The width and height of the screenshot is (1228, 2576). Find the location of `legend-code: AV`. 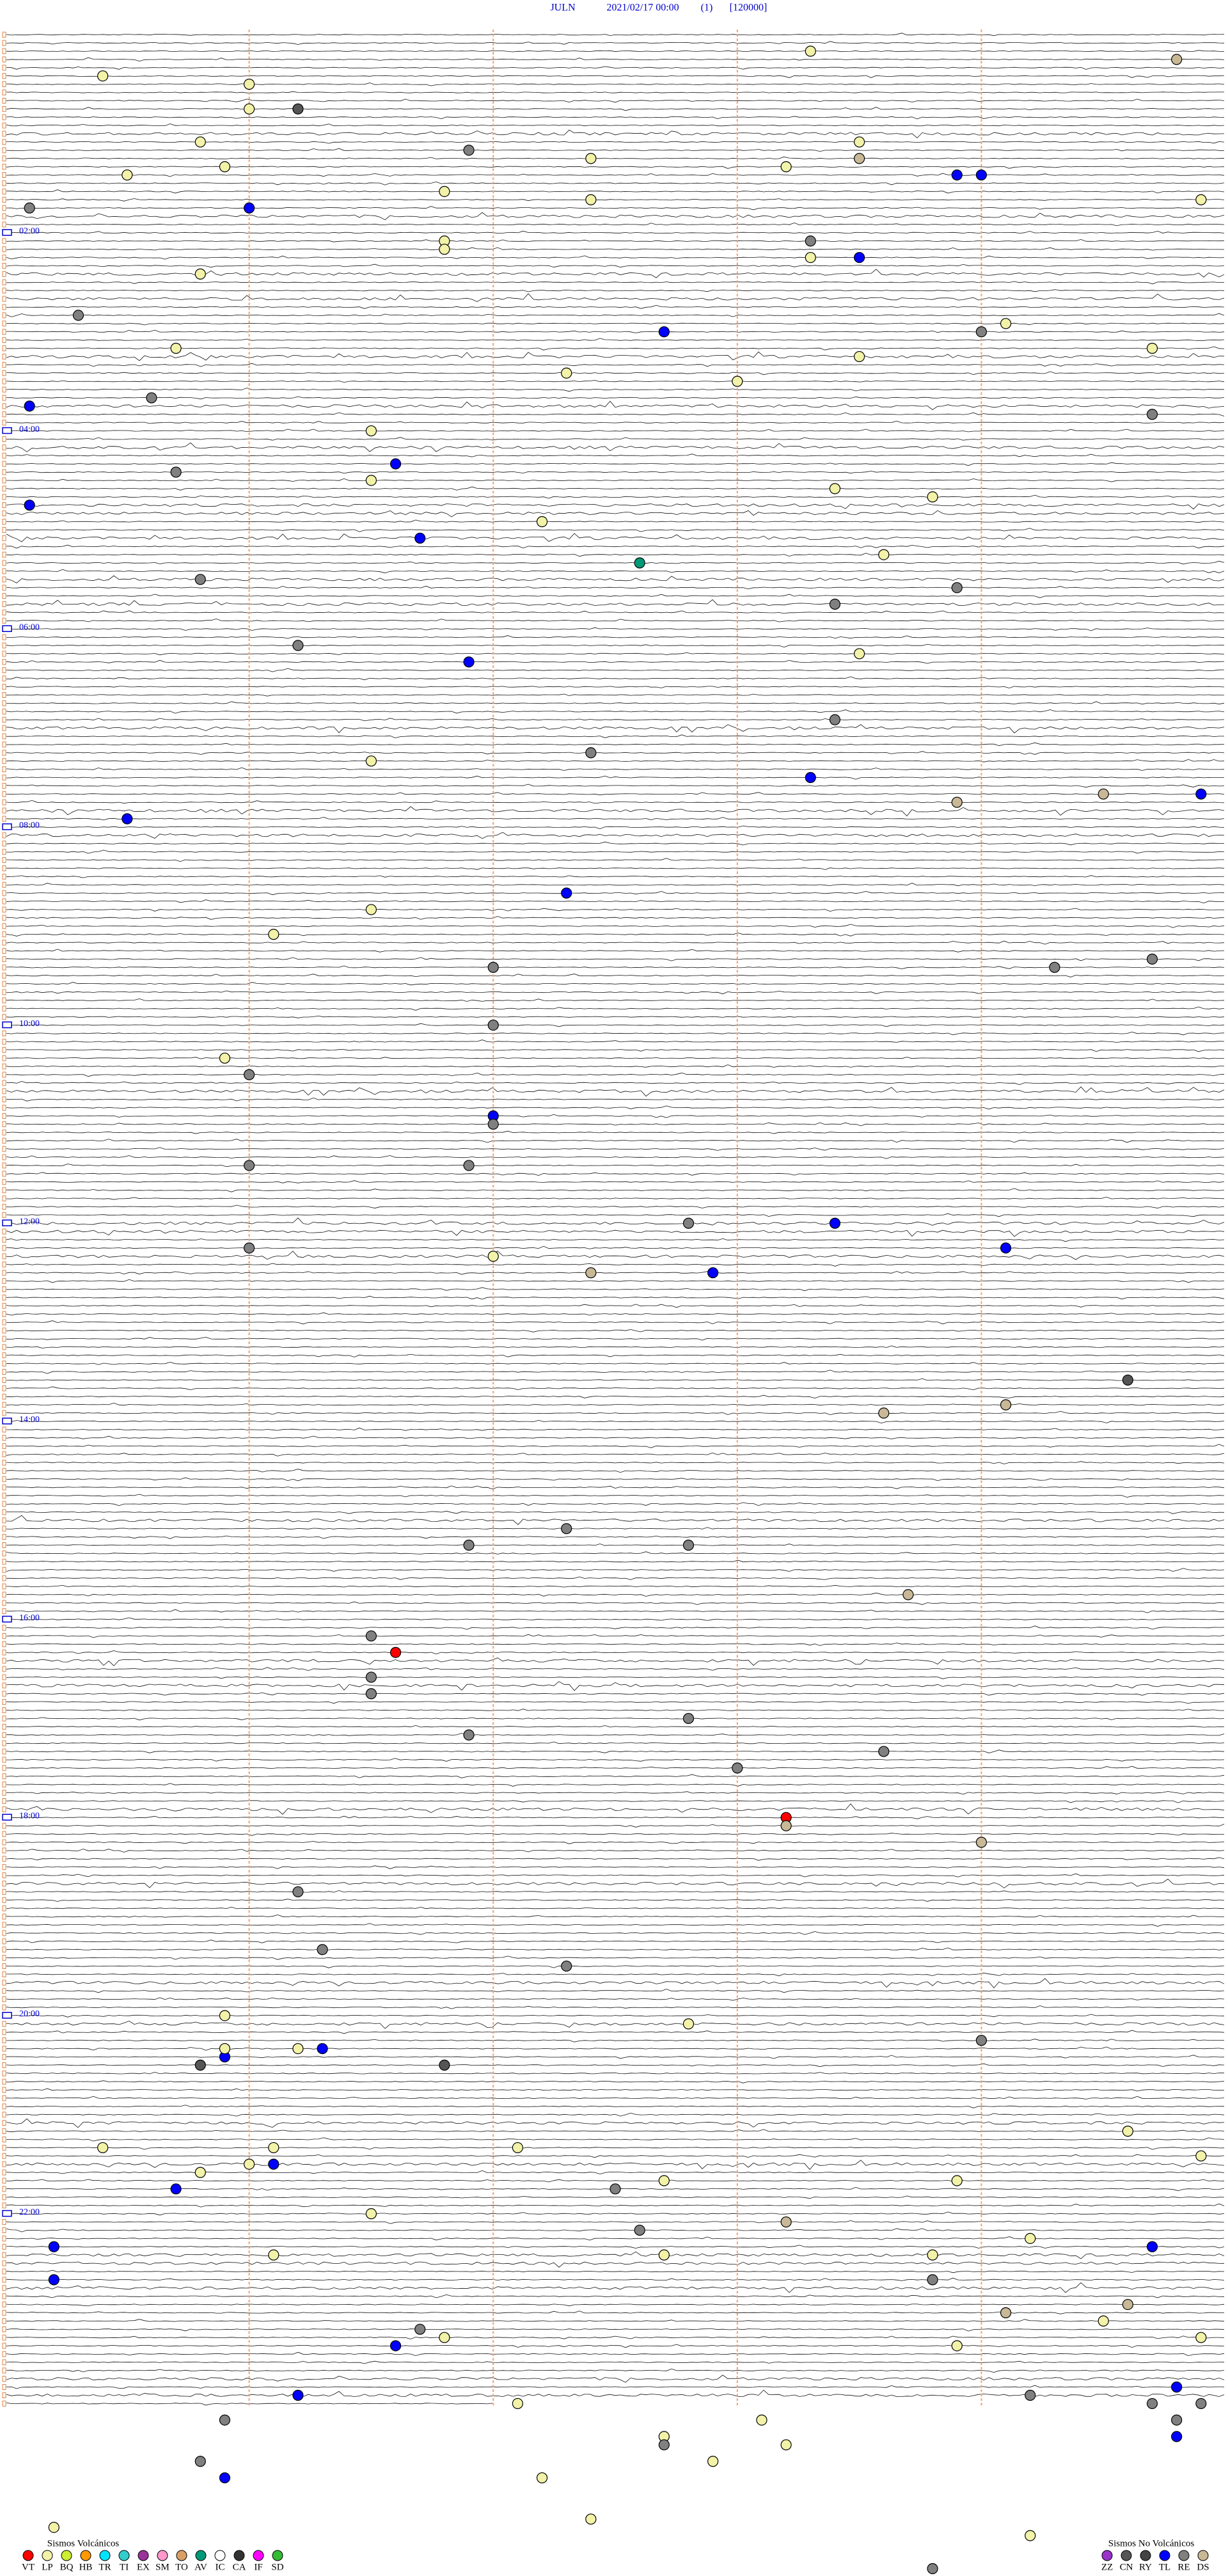

legend-code: AV is located at coordinates (200, 2567).